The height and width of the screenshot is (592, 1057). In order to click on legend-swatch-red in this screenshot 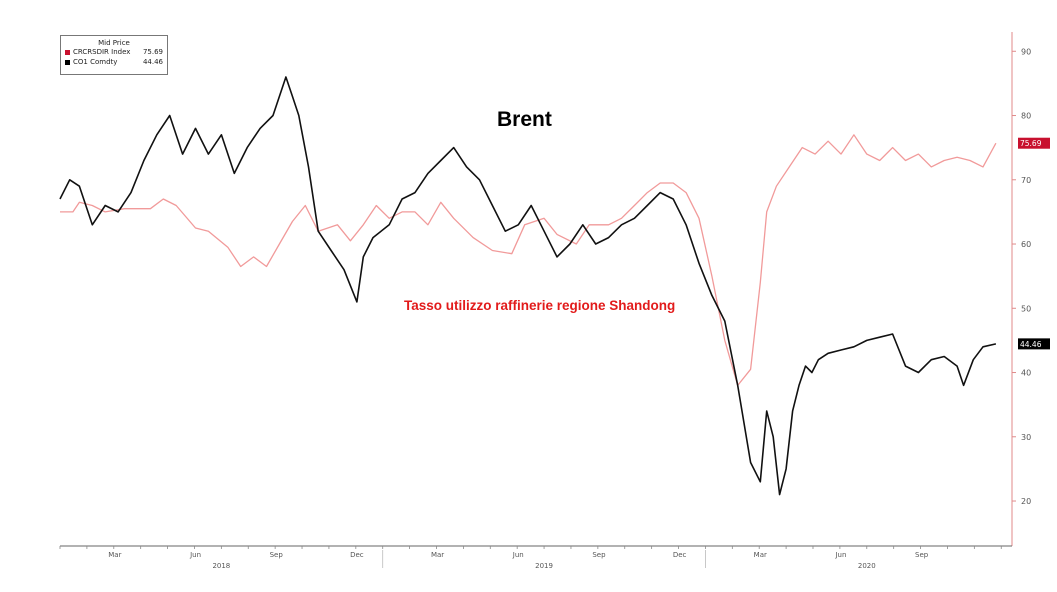, I will do `click(67, 52)`.